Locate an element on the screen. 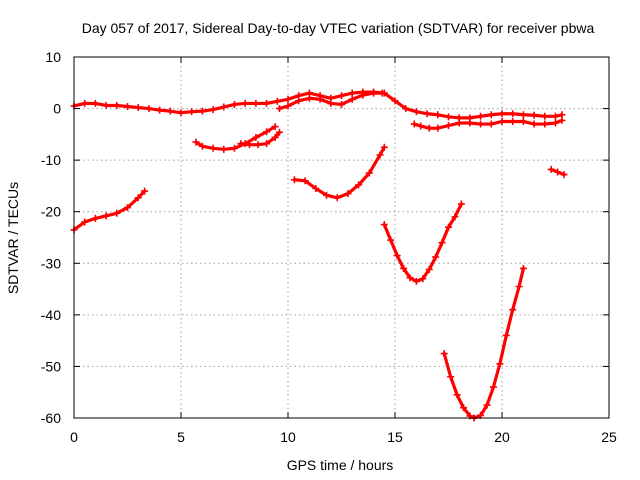 Image resolution: width=640 pixels, height=480 pixels. y-tick-label: -40 is located at coordinates (51, 315).